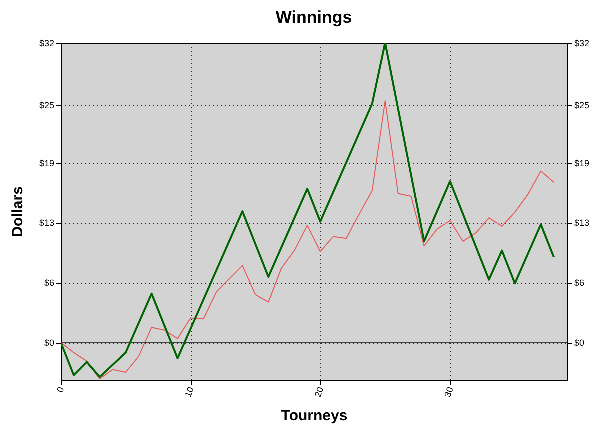 This screenshot has width=602, height=437. I want to click on y-tick-label: $25, so click(46, 105).